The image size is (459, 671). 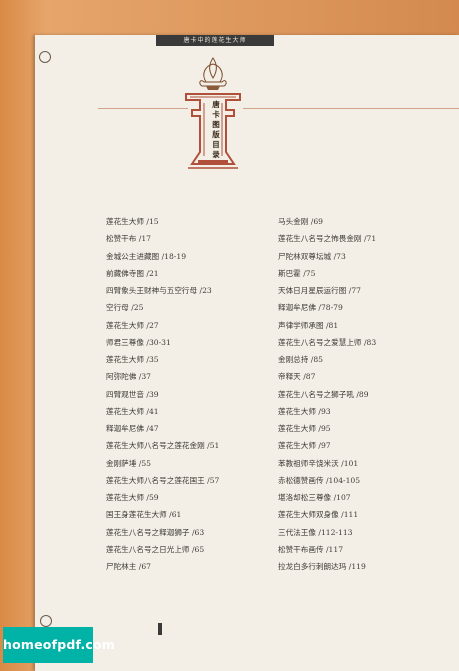 I want to click on lotus-tower-emblem, so click(x=213, y=113).